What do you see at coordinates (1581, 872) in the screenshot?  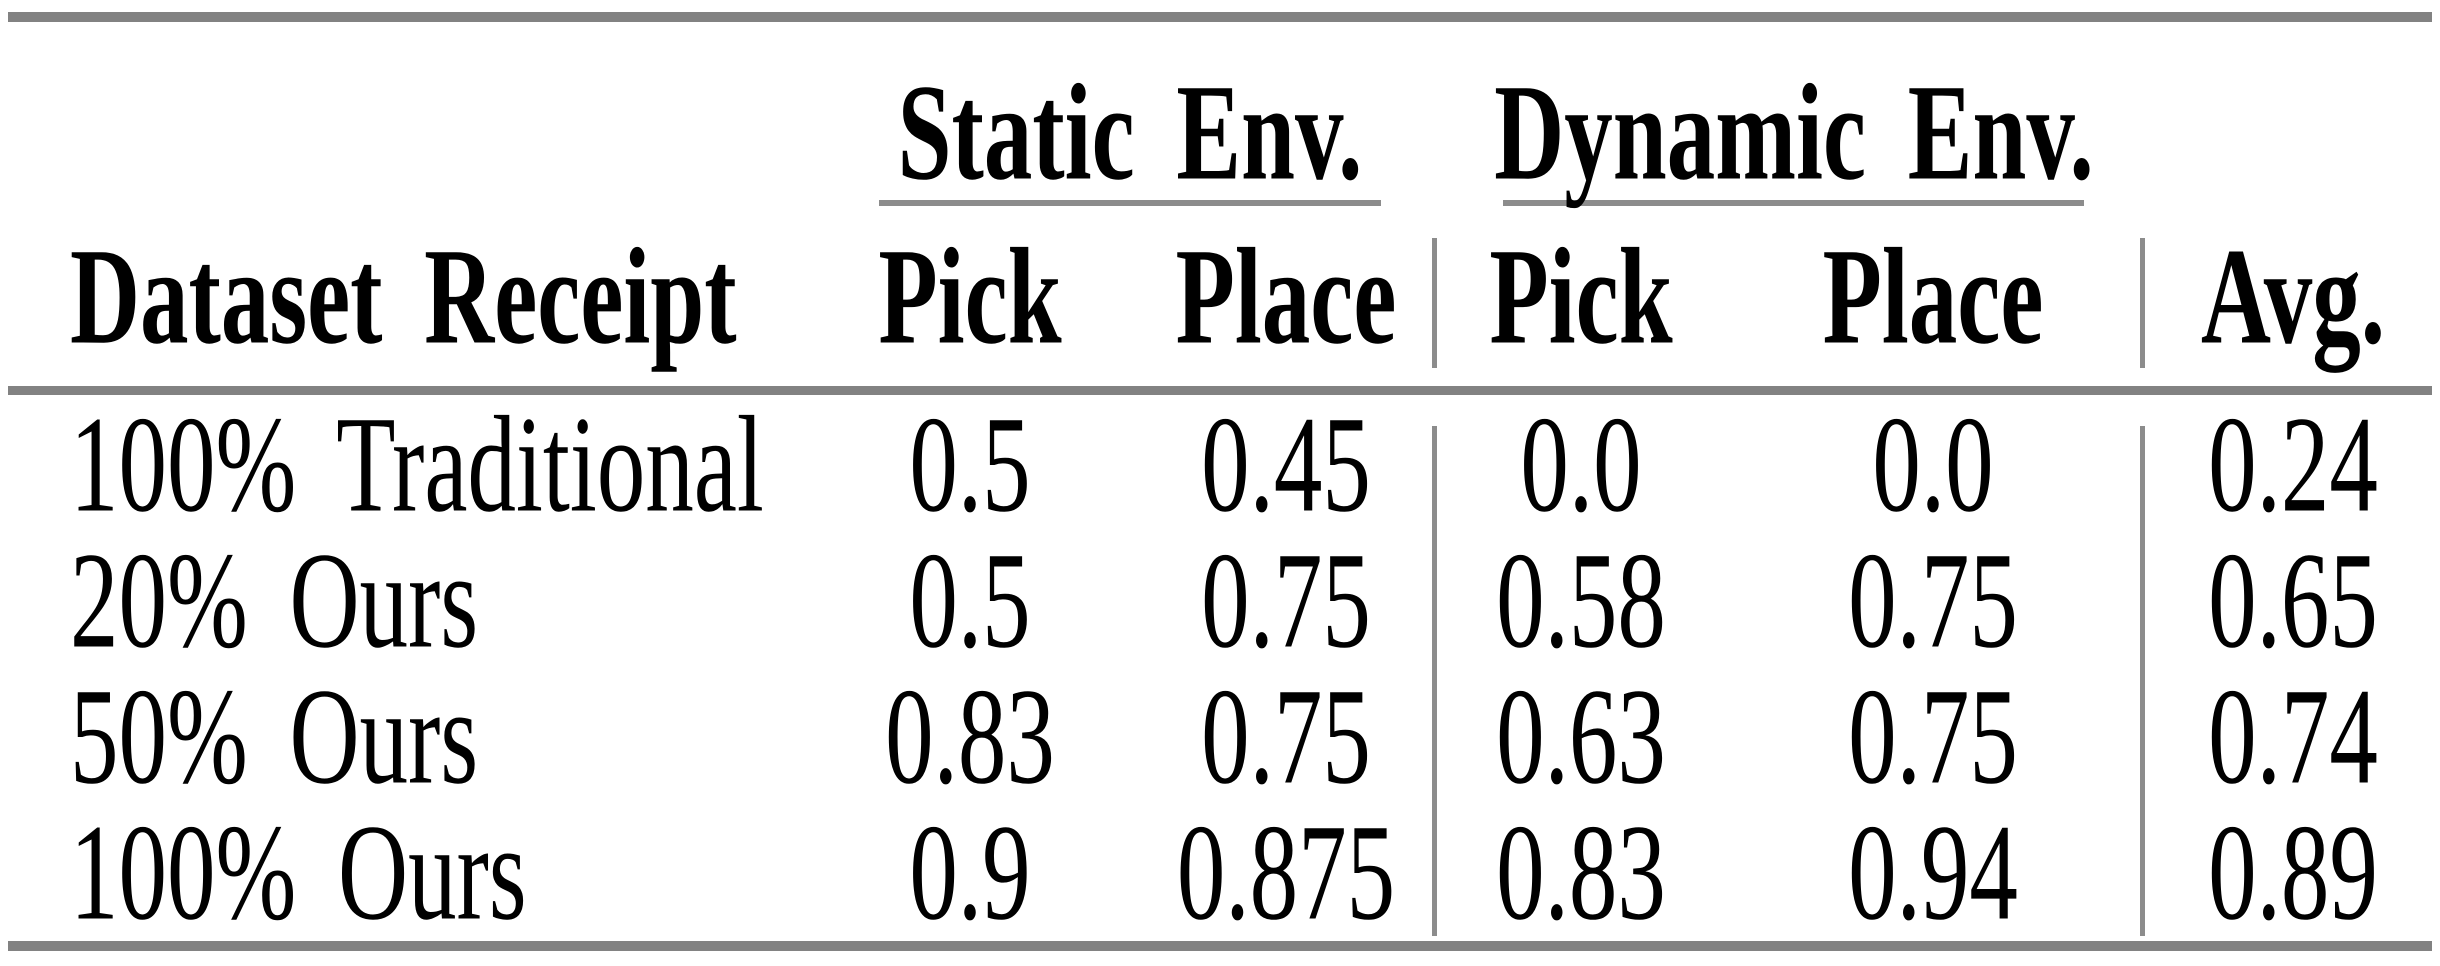 I see `cell-dynamic-pick: 0.83` at bounding box center [1581, 872].